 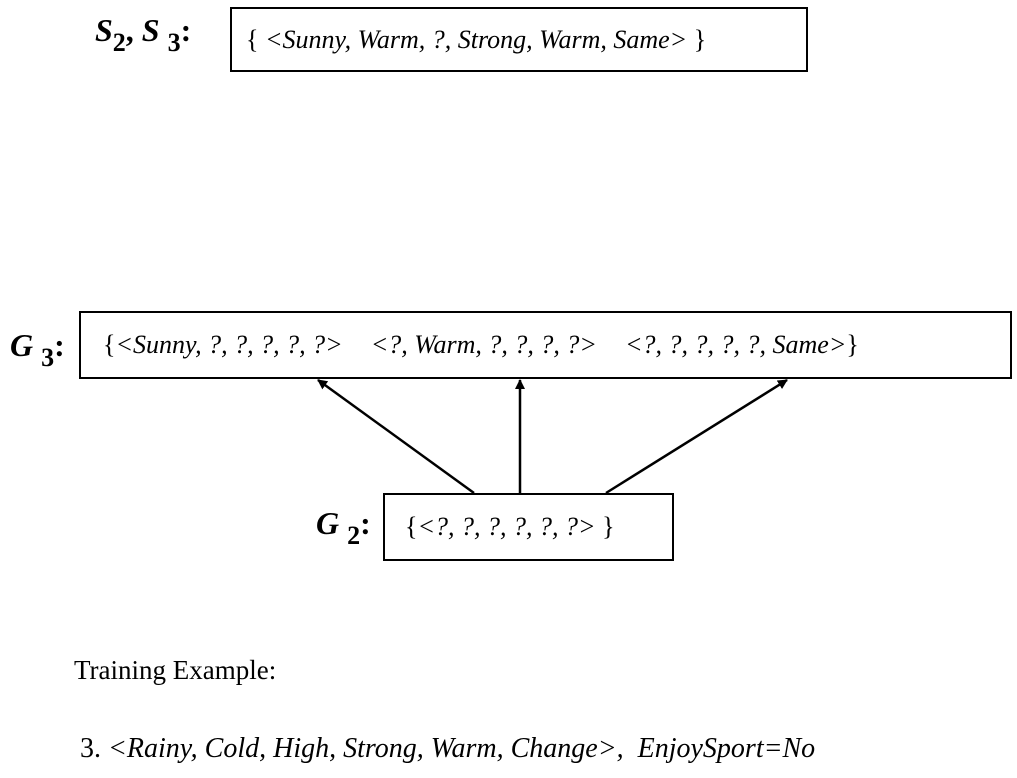 What do you see at coordinates (354, 535) in the screenshot?
I see `g2-subscript: 2` at bounding box center [354, 535].